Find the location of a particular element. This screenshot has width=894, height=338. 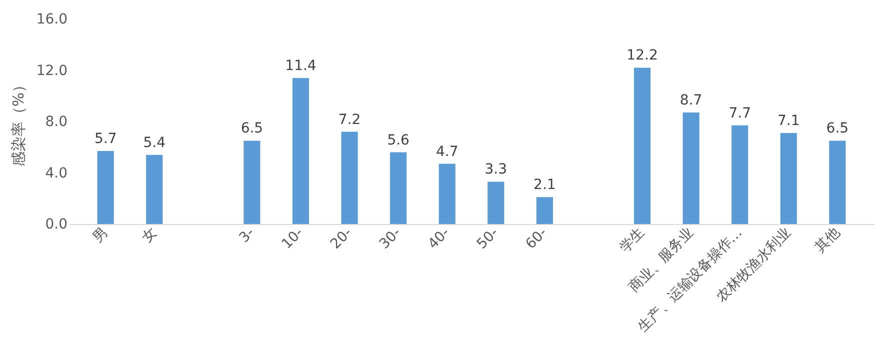

x-tick-label: 40- is located at coordinates (439, 238).